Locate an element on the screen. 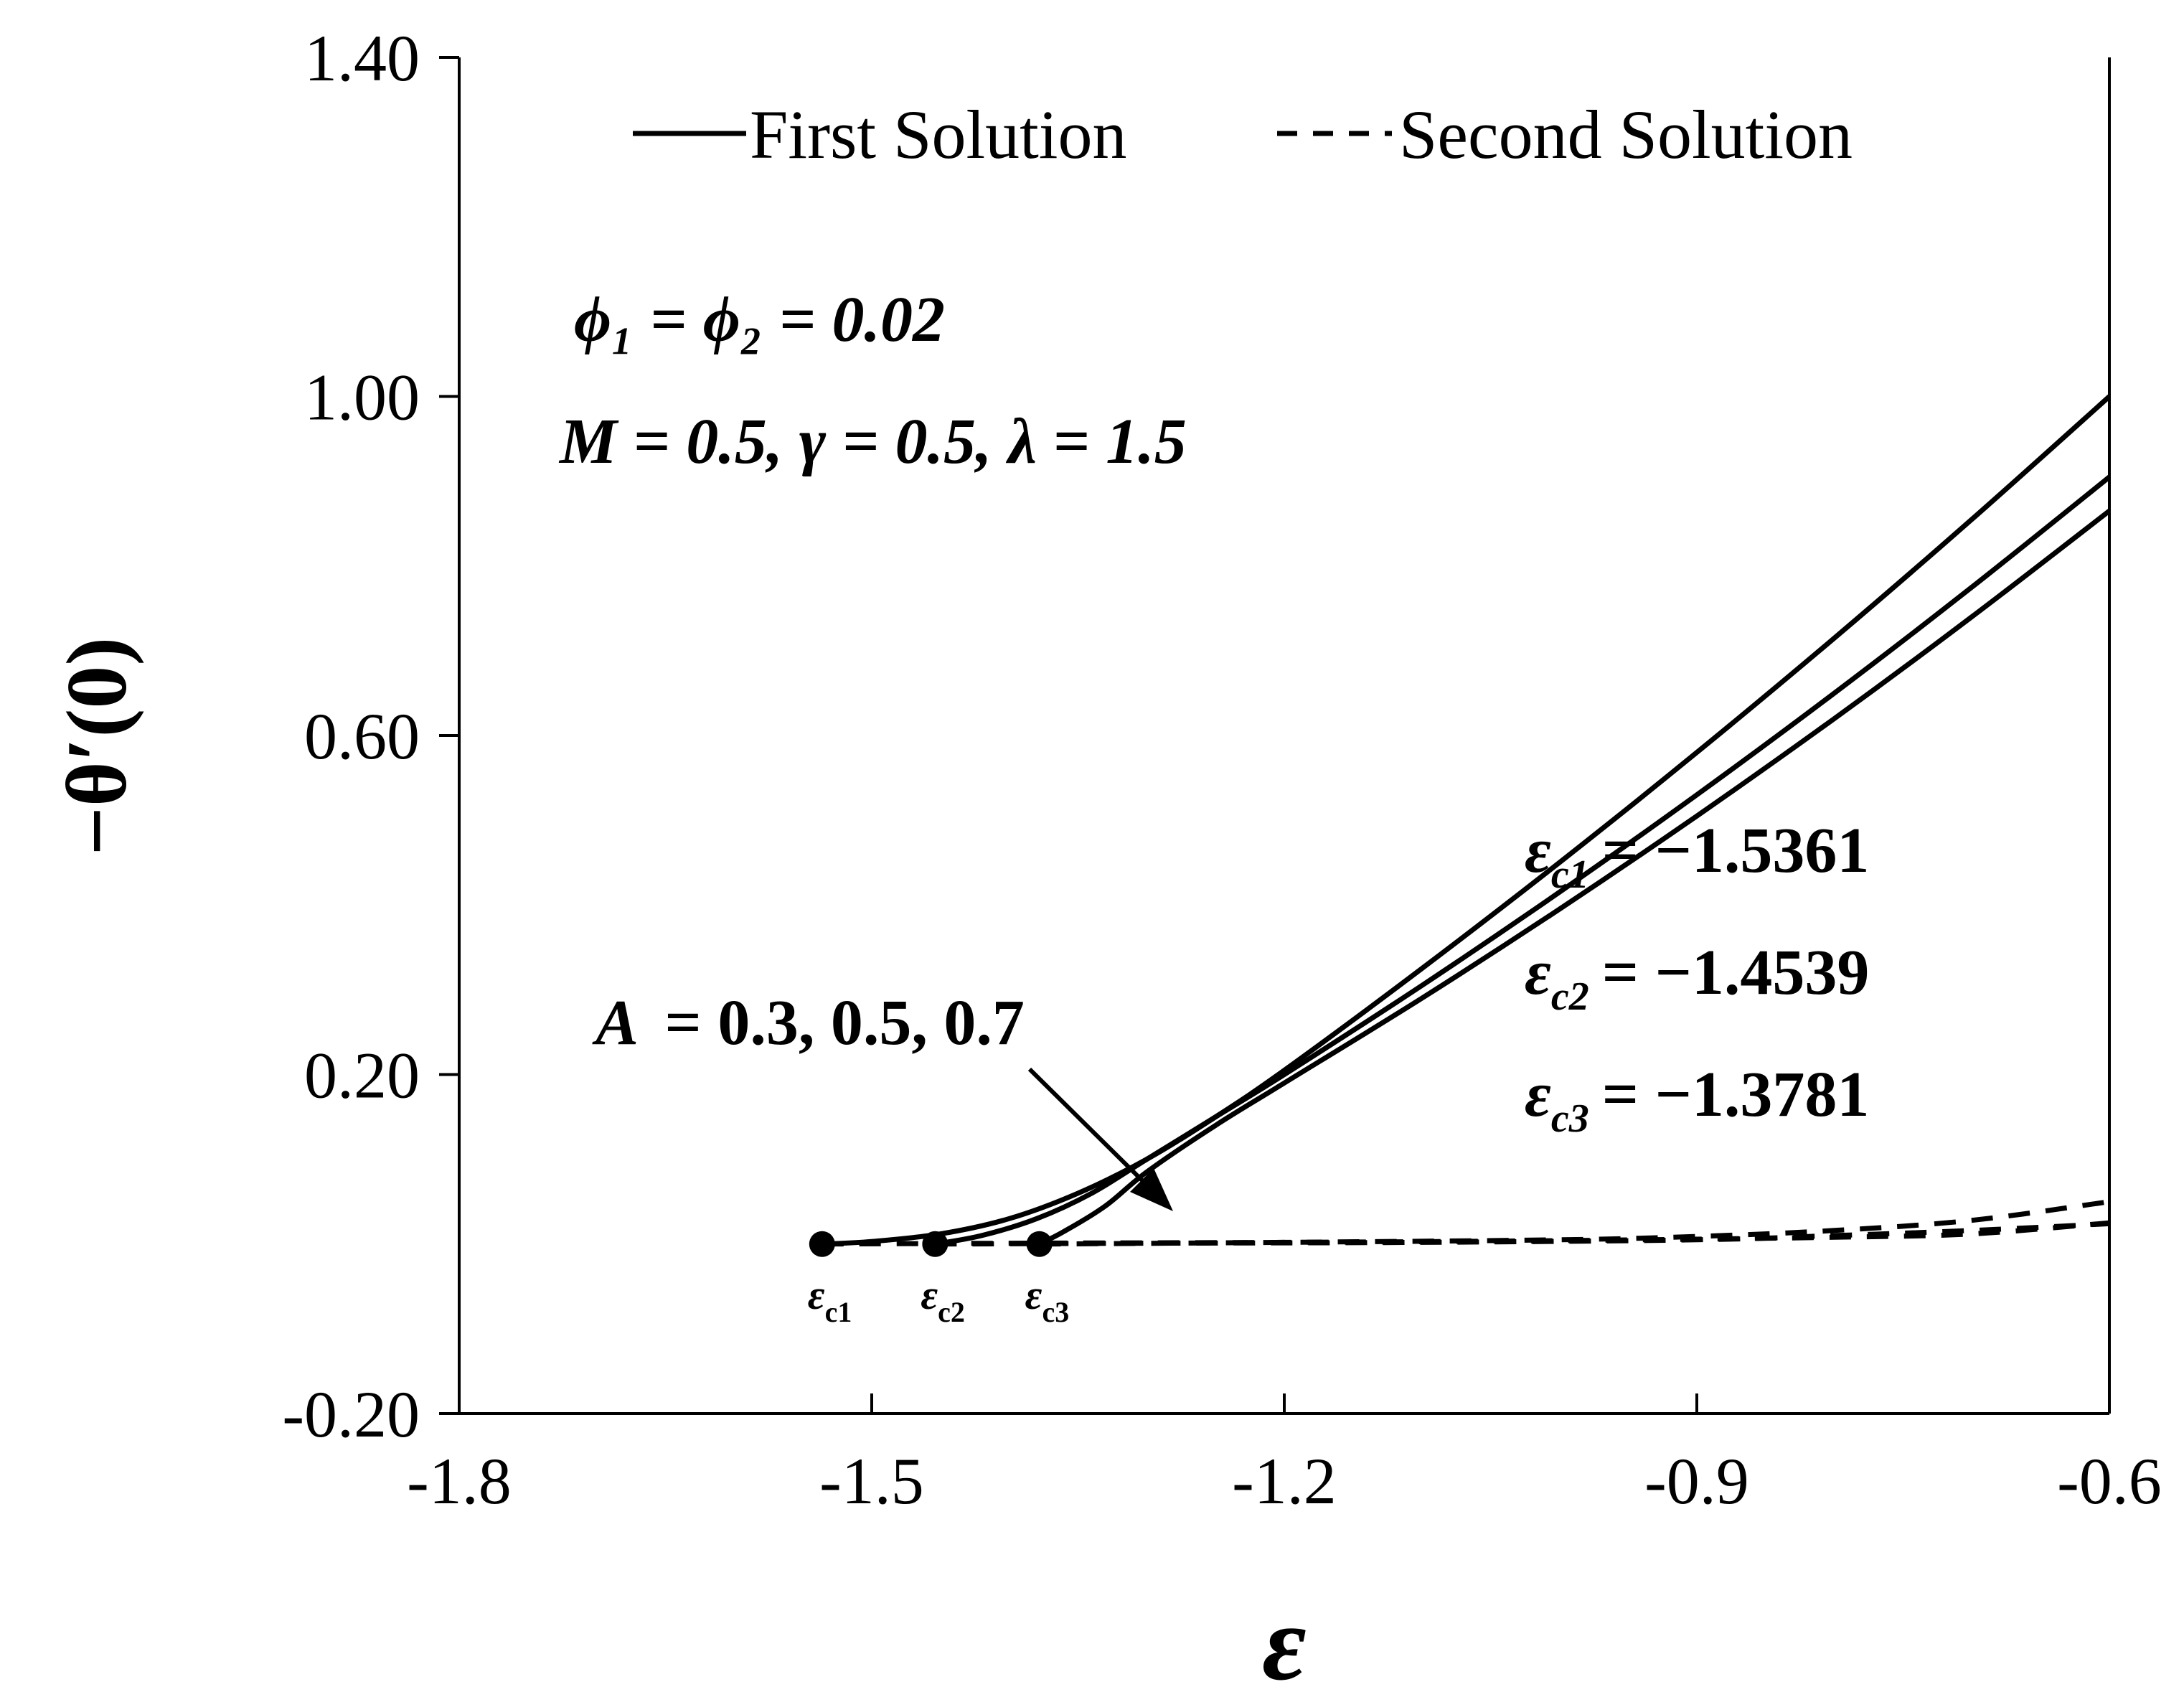 This screenshot has height=1697, width=2184. x-tick-label: -1.2 is located at coordinates (1284, 1481).